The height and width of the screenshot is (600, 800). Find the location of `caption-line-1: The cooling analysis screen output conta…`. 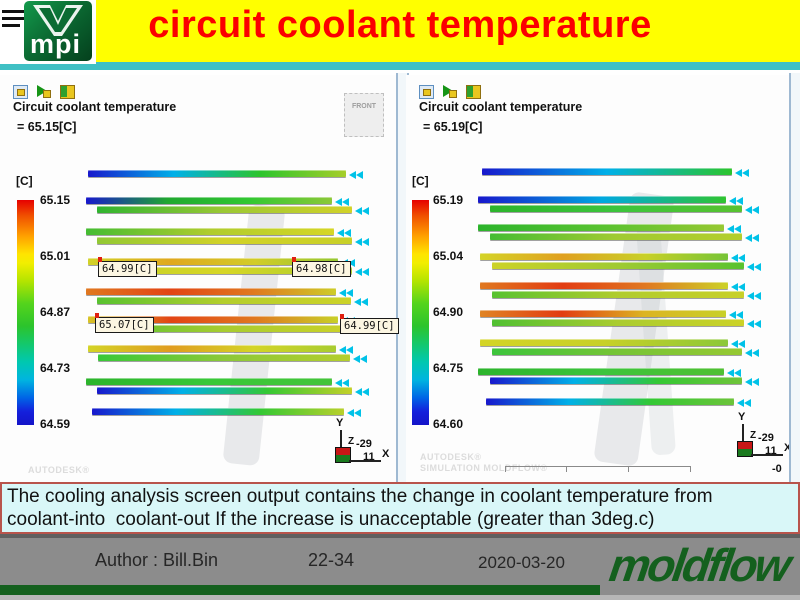

caption-line-1: The cooling analysis screen output conta… is located at coordinates (360, 496).